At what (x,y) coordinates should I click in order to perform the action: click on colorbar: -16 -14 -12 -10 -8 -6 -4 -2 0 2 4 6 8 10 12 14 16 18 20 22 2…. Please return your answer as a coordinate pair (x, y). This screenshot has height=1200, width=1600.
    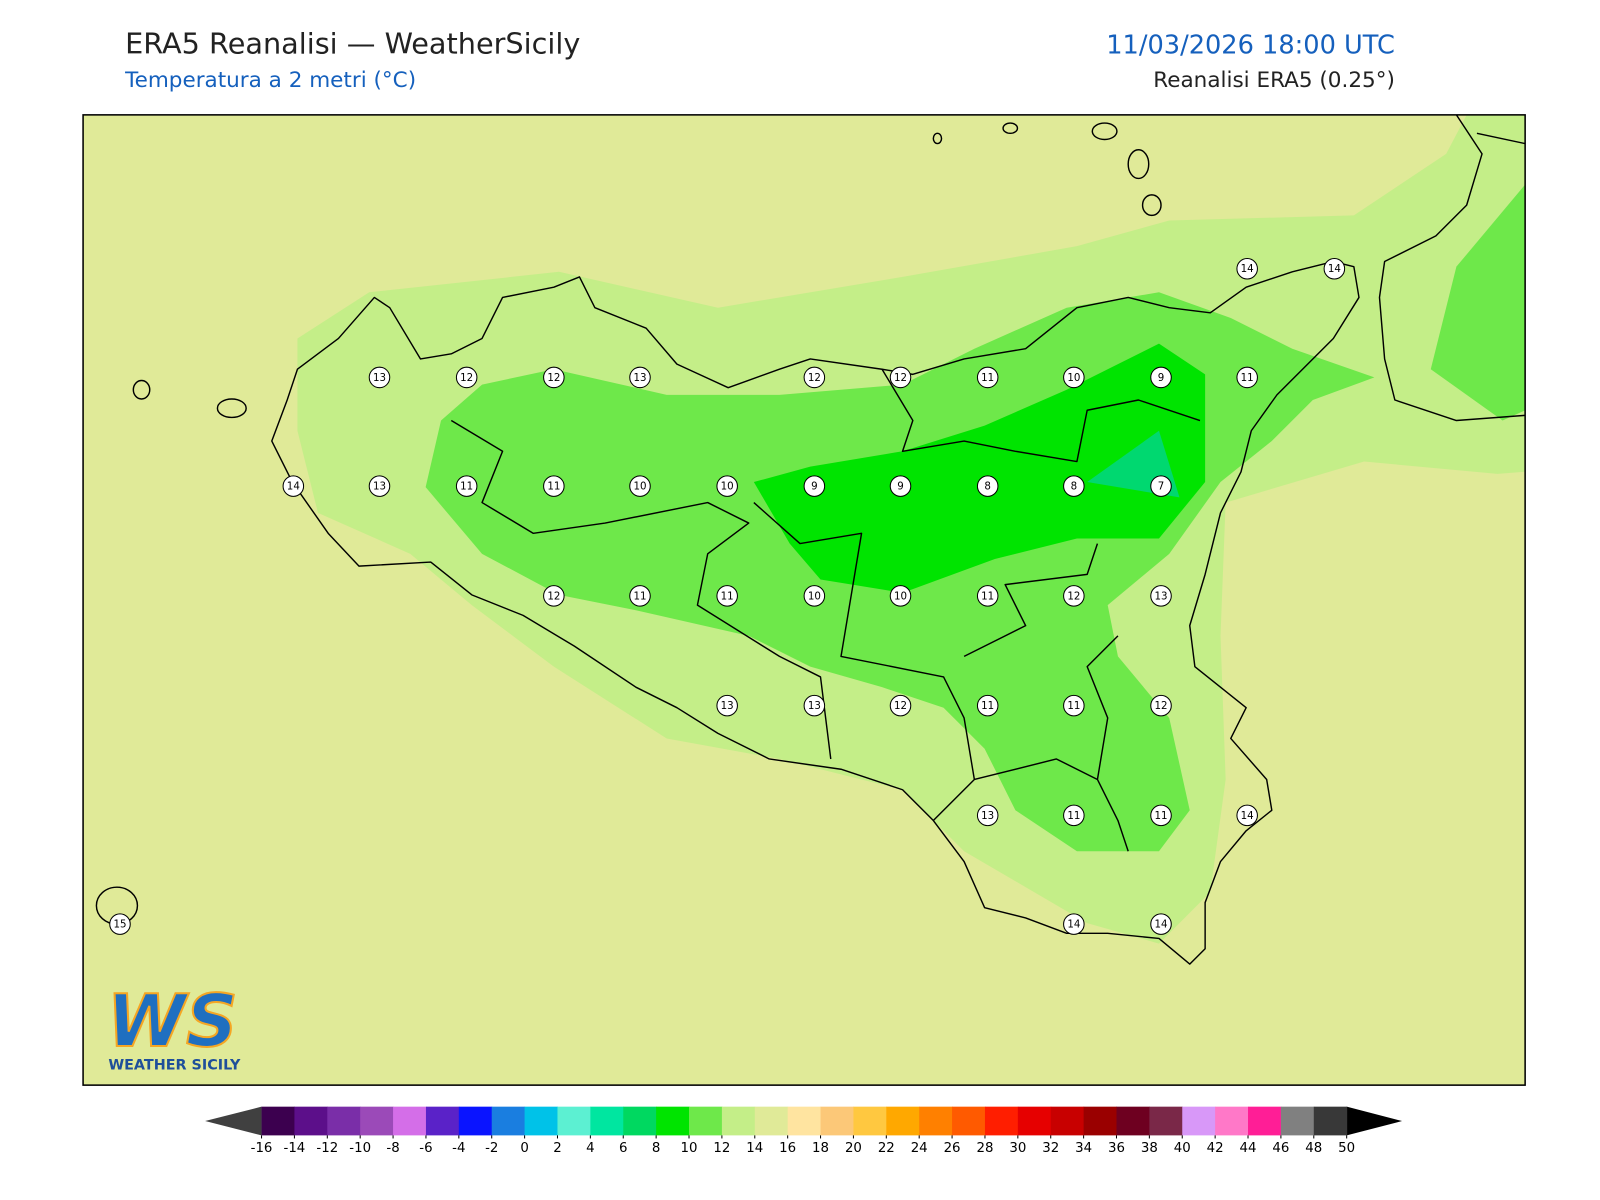
    Looking at the image, I should click on (804, 1131).